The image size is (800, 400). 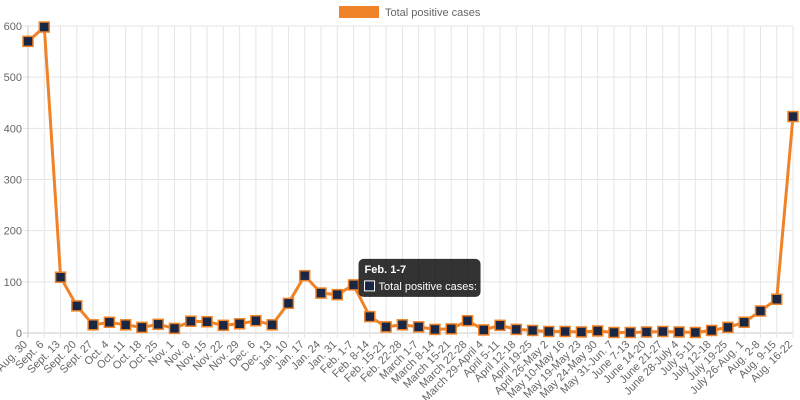 What do you see at coordinates (370, 286) in the screenshot?
I see `tooltip-swatch` at bounding box center [370, 286].